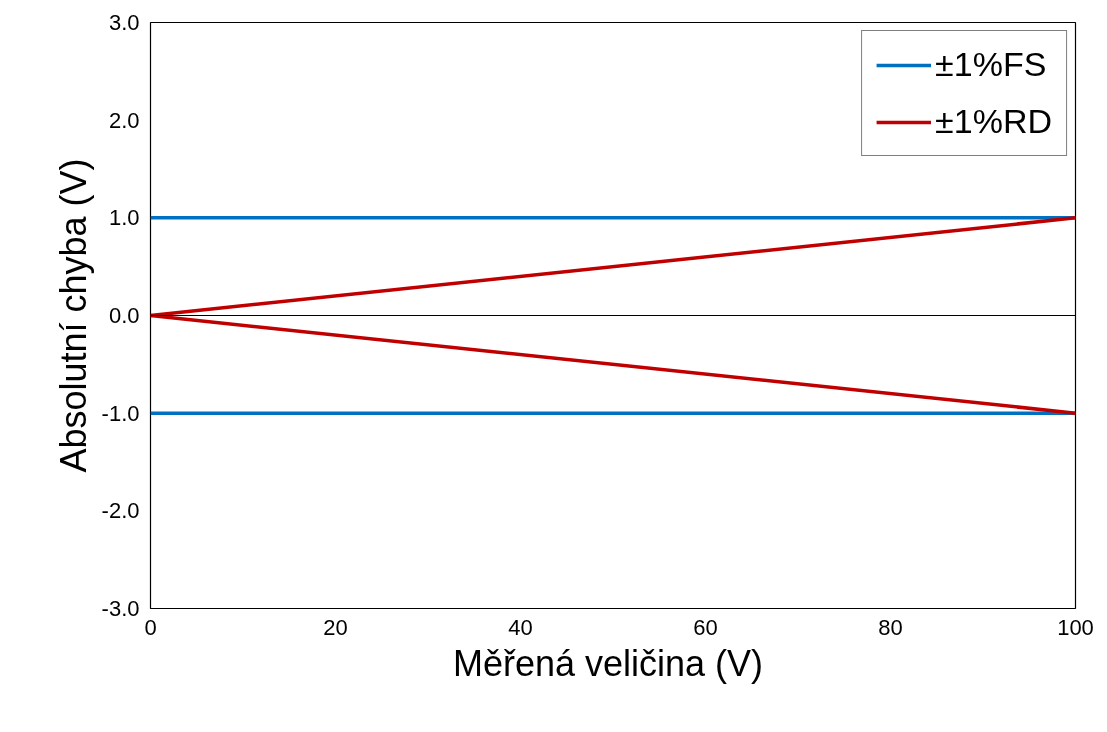  I want to click on y-tick-label: 3.0, so click(124, 22).